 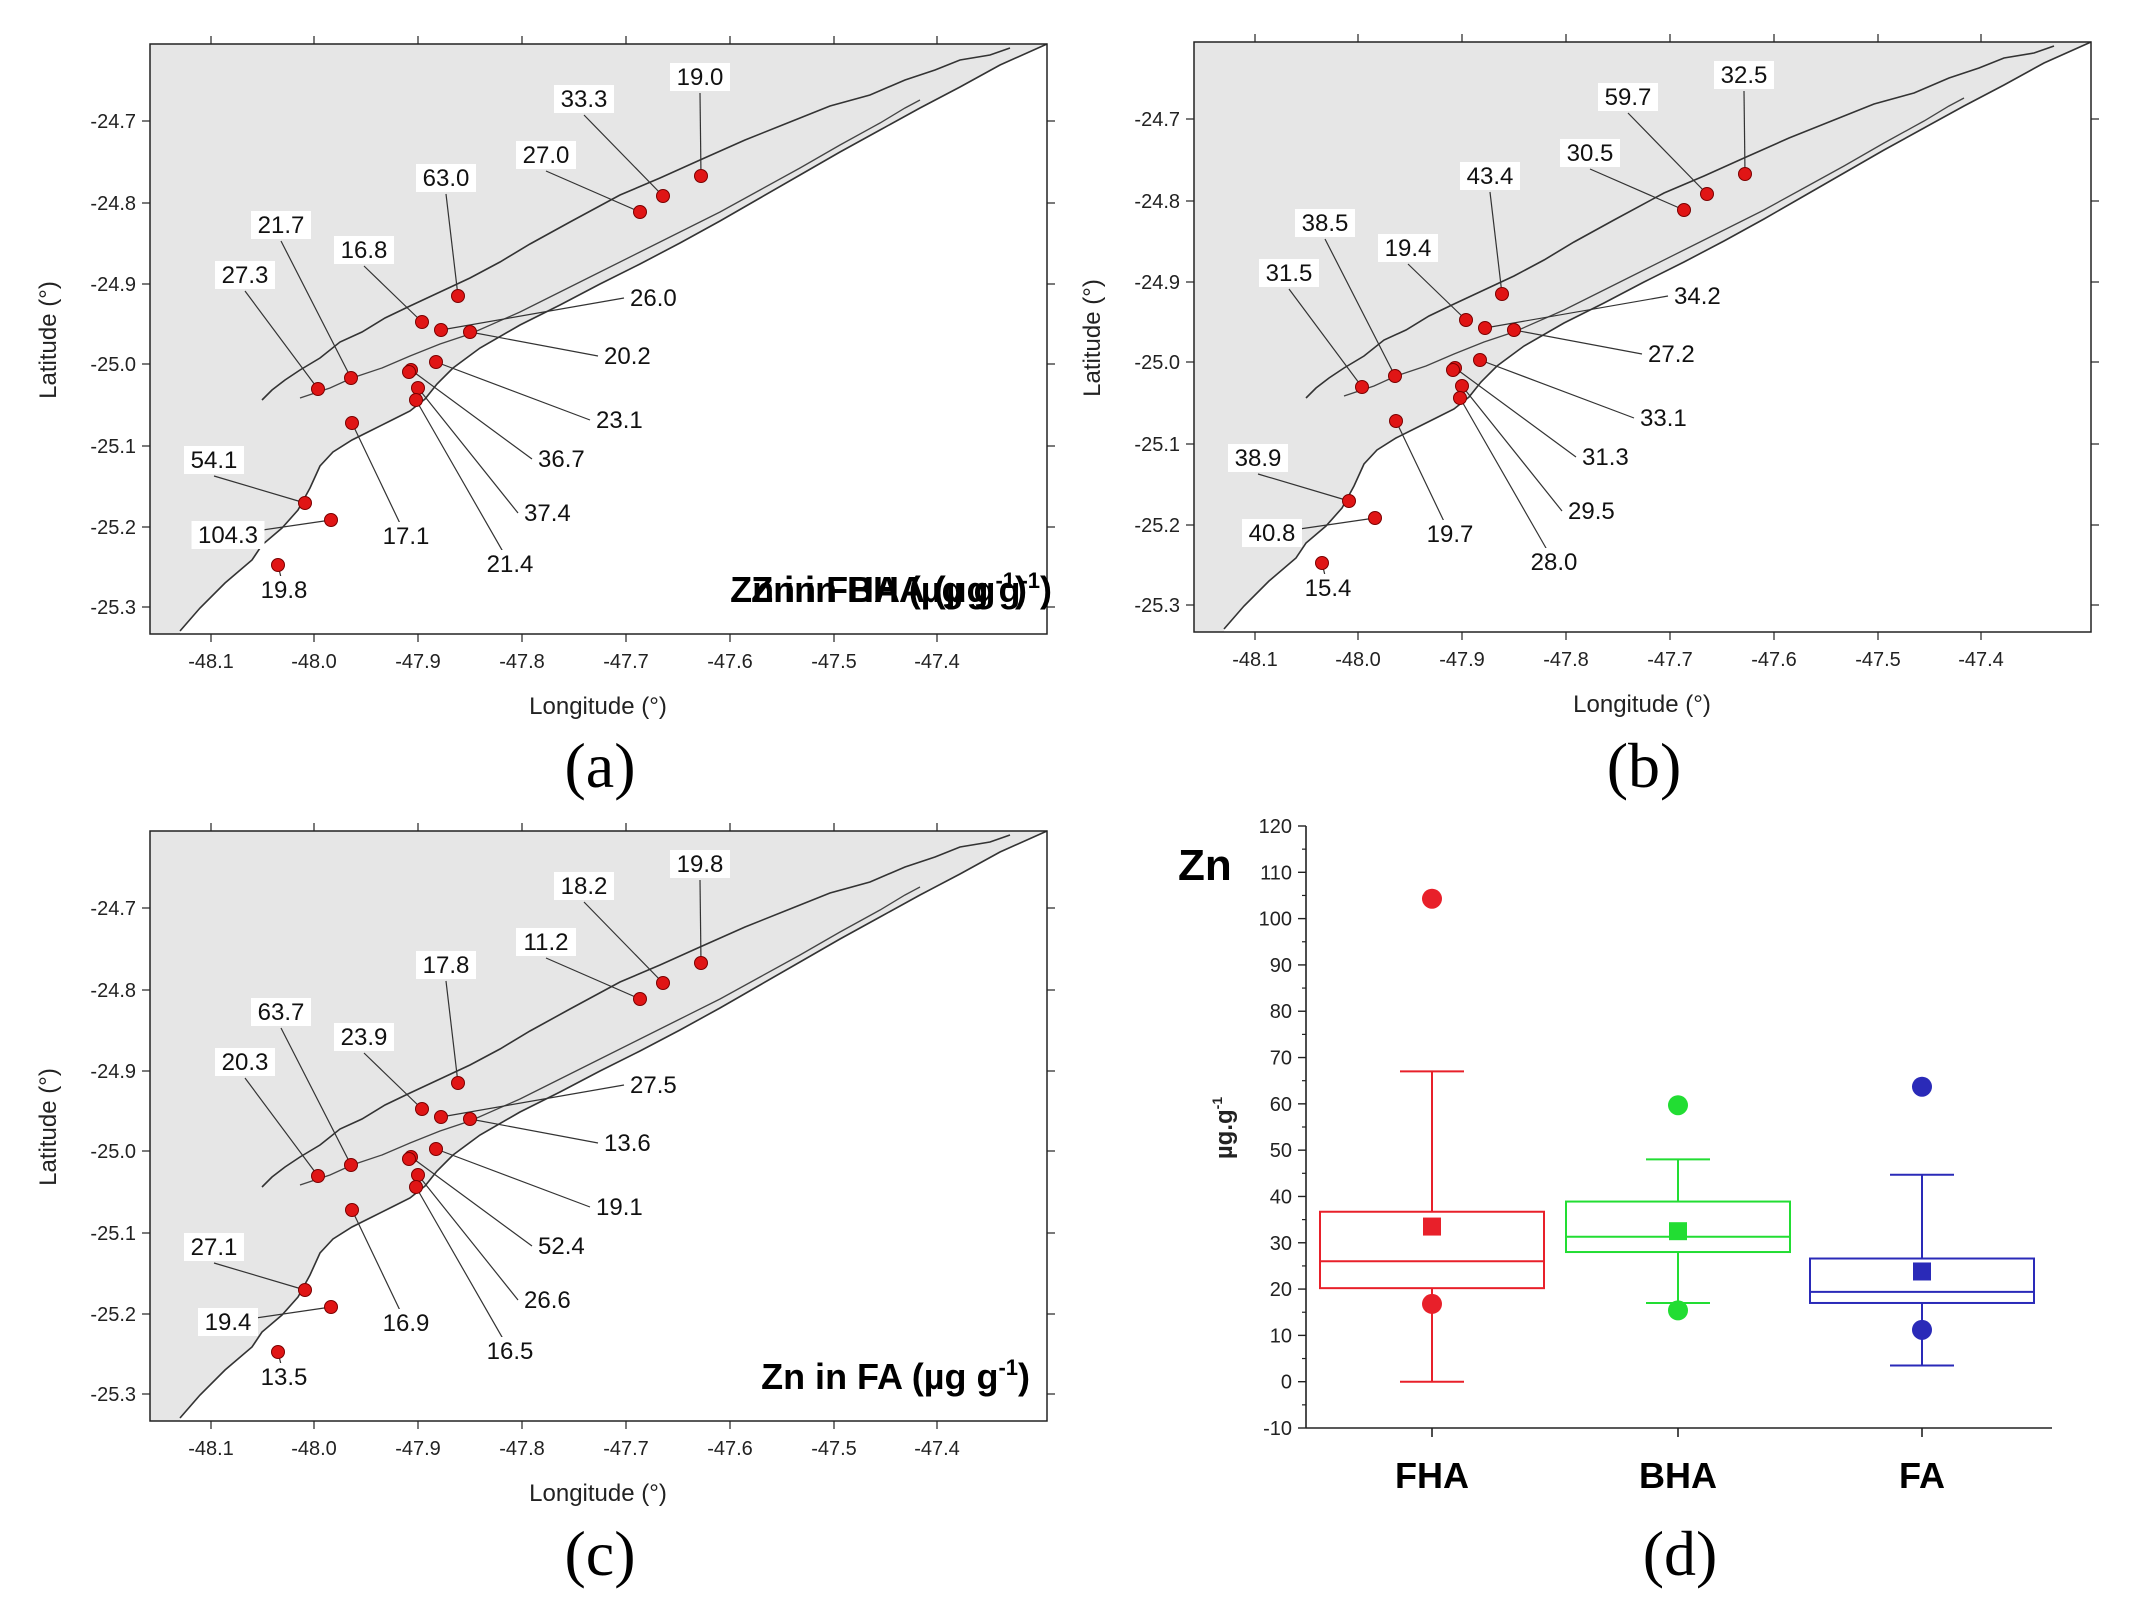 I want to click on station-value-label: 38.9, so click(x=1258, y=458).